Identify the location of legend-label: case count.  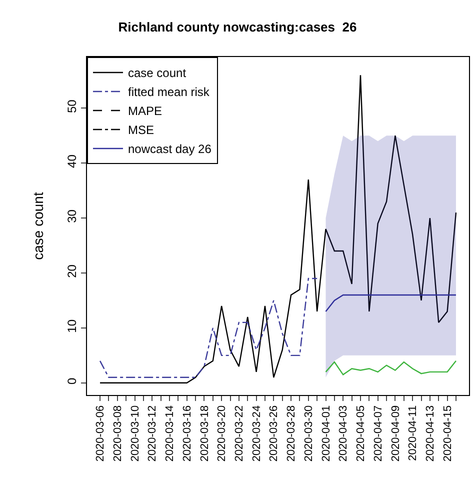
(157, 73).